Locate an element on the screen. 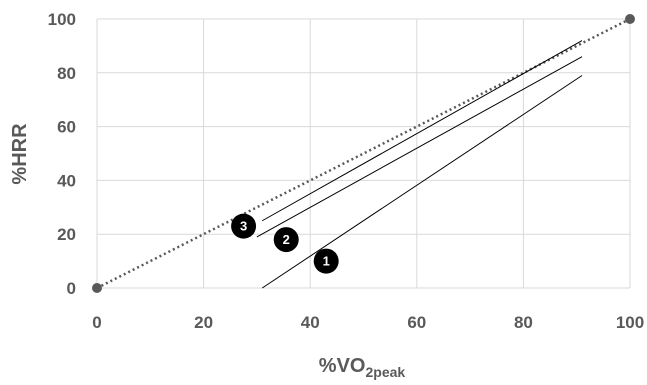 This screenshot has height=385, width=647. markers: 1 2 3 is located at coordinates (285, 243).